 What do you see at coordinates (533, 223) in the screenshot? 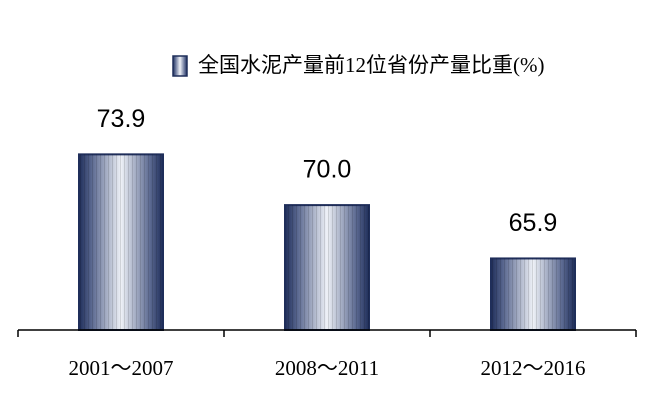
I see `value-label: 65.9` at bounding box center [533, 223].